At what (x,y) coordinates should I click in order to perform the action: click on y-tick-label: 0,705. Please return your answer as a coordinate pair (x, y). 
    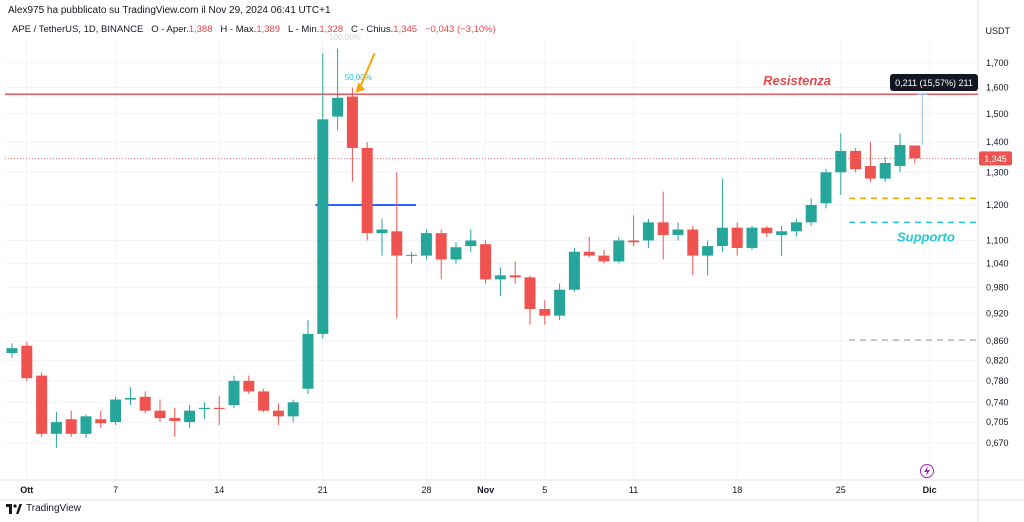
    Looking at the image, I should click on (997, 422).